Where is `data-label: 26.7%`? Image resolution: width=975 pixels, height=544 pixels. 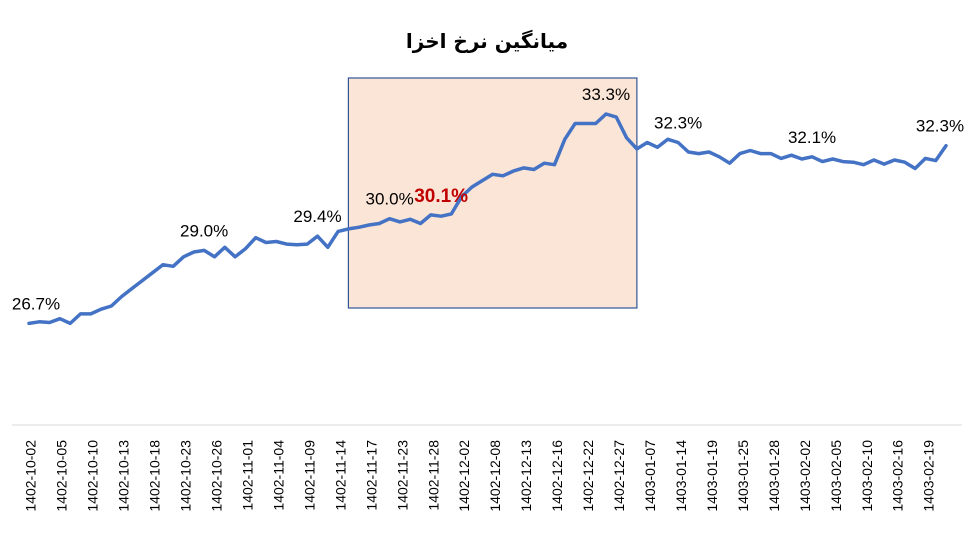
data-label: 26.7% is located at coordinates (36, 303).